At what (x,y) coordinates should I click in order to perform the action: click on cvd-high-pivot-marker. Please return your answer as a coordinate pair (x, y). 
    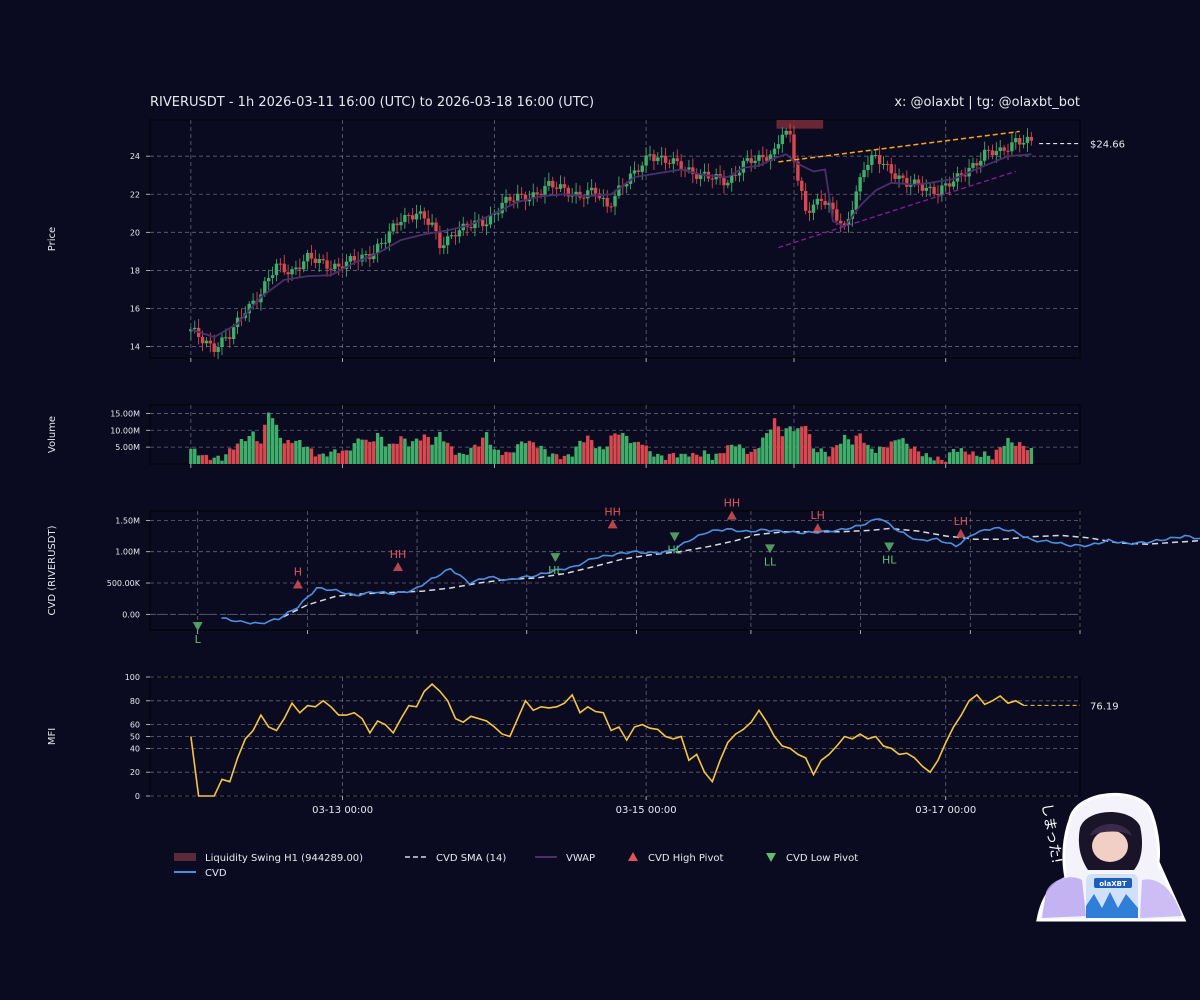
    Looking at the image, I should click on (612, 524).